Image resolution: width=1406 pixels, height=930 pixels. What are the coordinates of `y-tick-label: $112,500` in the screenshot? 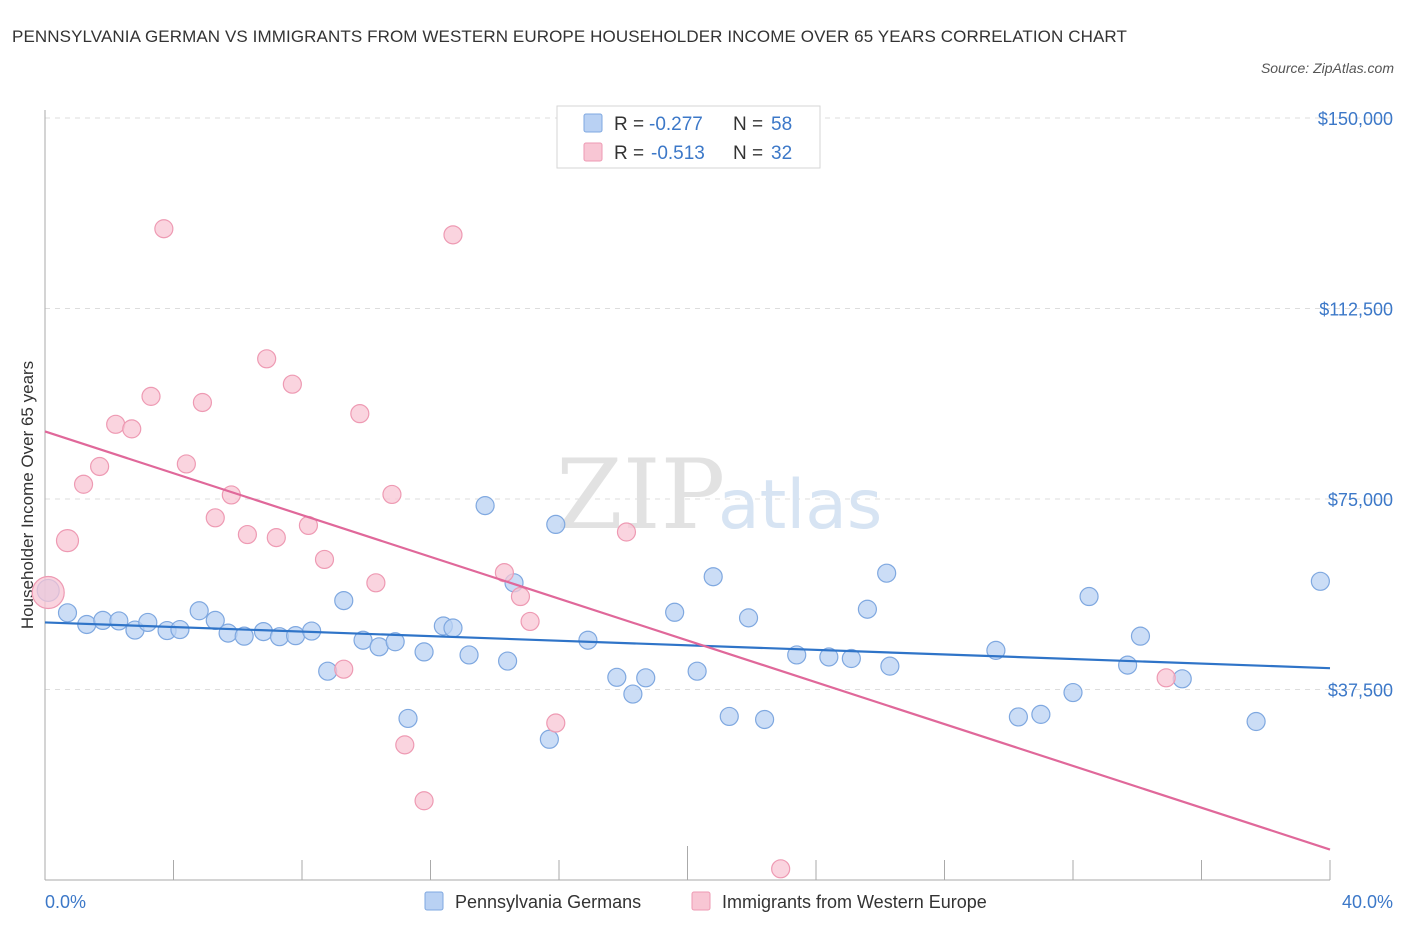 It's located at (1356, 310).